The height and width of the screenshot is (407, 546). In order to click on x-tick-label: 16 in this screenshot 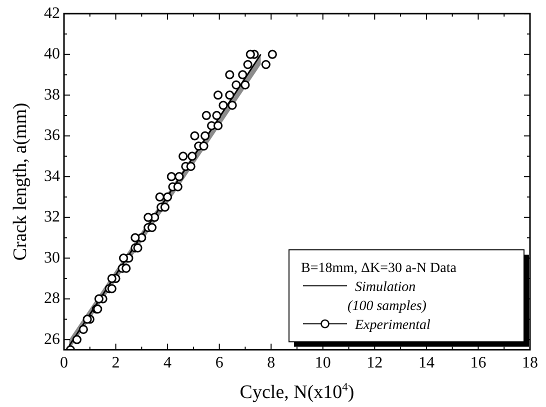, I will do `click(478, 363)`.